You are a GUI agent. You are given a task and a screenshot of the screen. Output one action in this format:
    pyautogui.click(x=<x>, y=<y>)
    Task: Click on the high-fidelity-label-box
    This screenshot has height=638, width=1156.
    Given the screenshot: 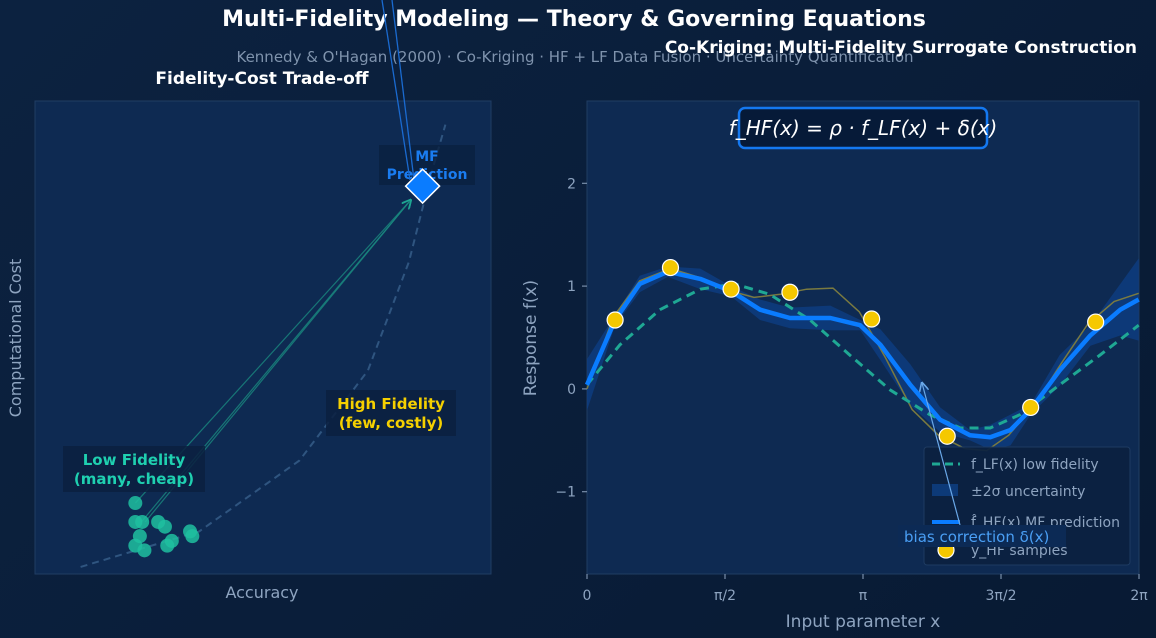 What is the action you would take?
    pyautogui.click(x=391, y=413)
    